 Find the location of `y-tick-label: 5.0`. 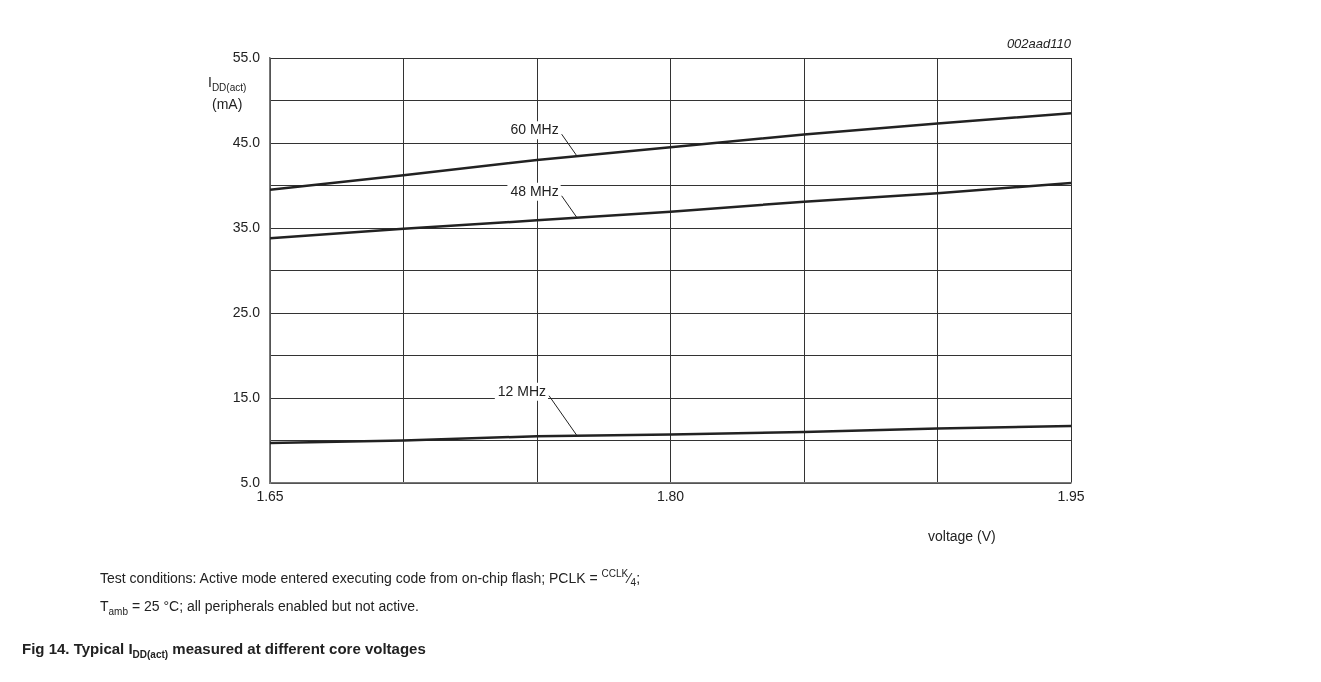

y-tick-label: 5.0 is located at coordinates (250, 481).